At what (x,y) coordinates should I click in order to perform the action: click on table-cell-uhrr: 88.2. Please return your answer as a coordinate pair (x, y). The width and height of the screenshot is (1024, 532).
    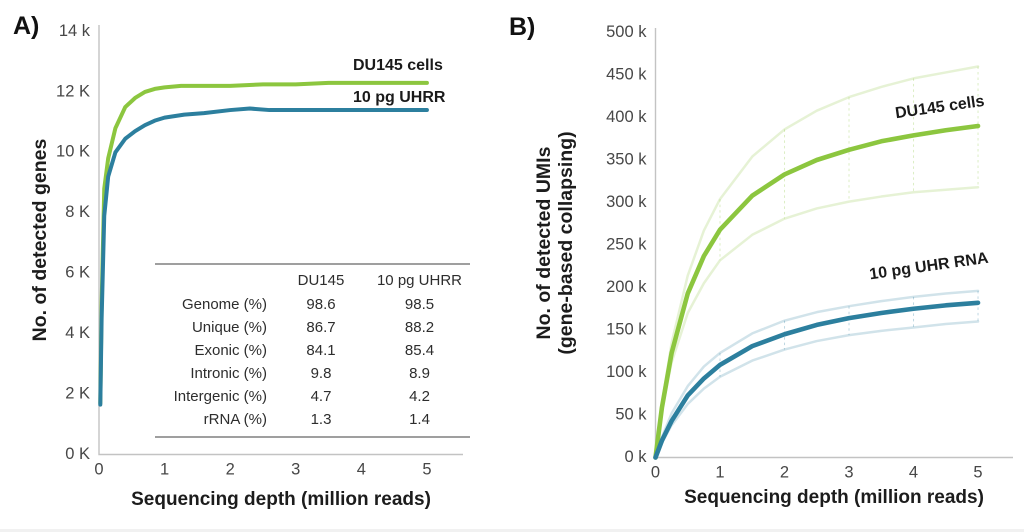
    Looking at the image, I should click on (419, 327).